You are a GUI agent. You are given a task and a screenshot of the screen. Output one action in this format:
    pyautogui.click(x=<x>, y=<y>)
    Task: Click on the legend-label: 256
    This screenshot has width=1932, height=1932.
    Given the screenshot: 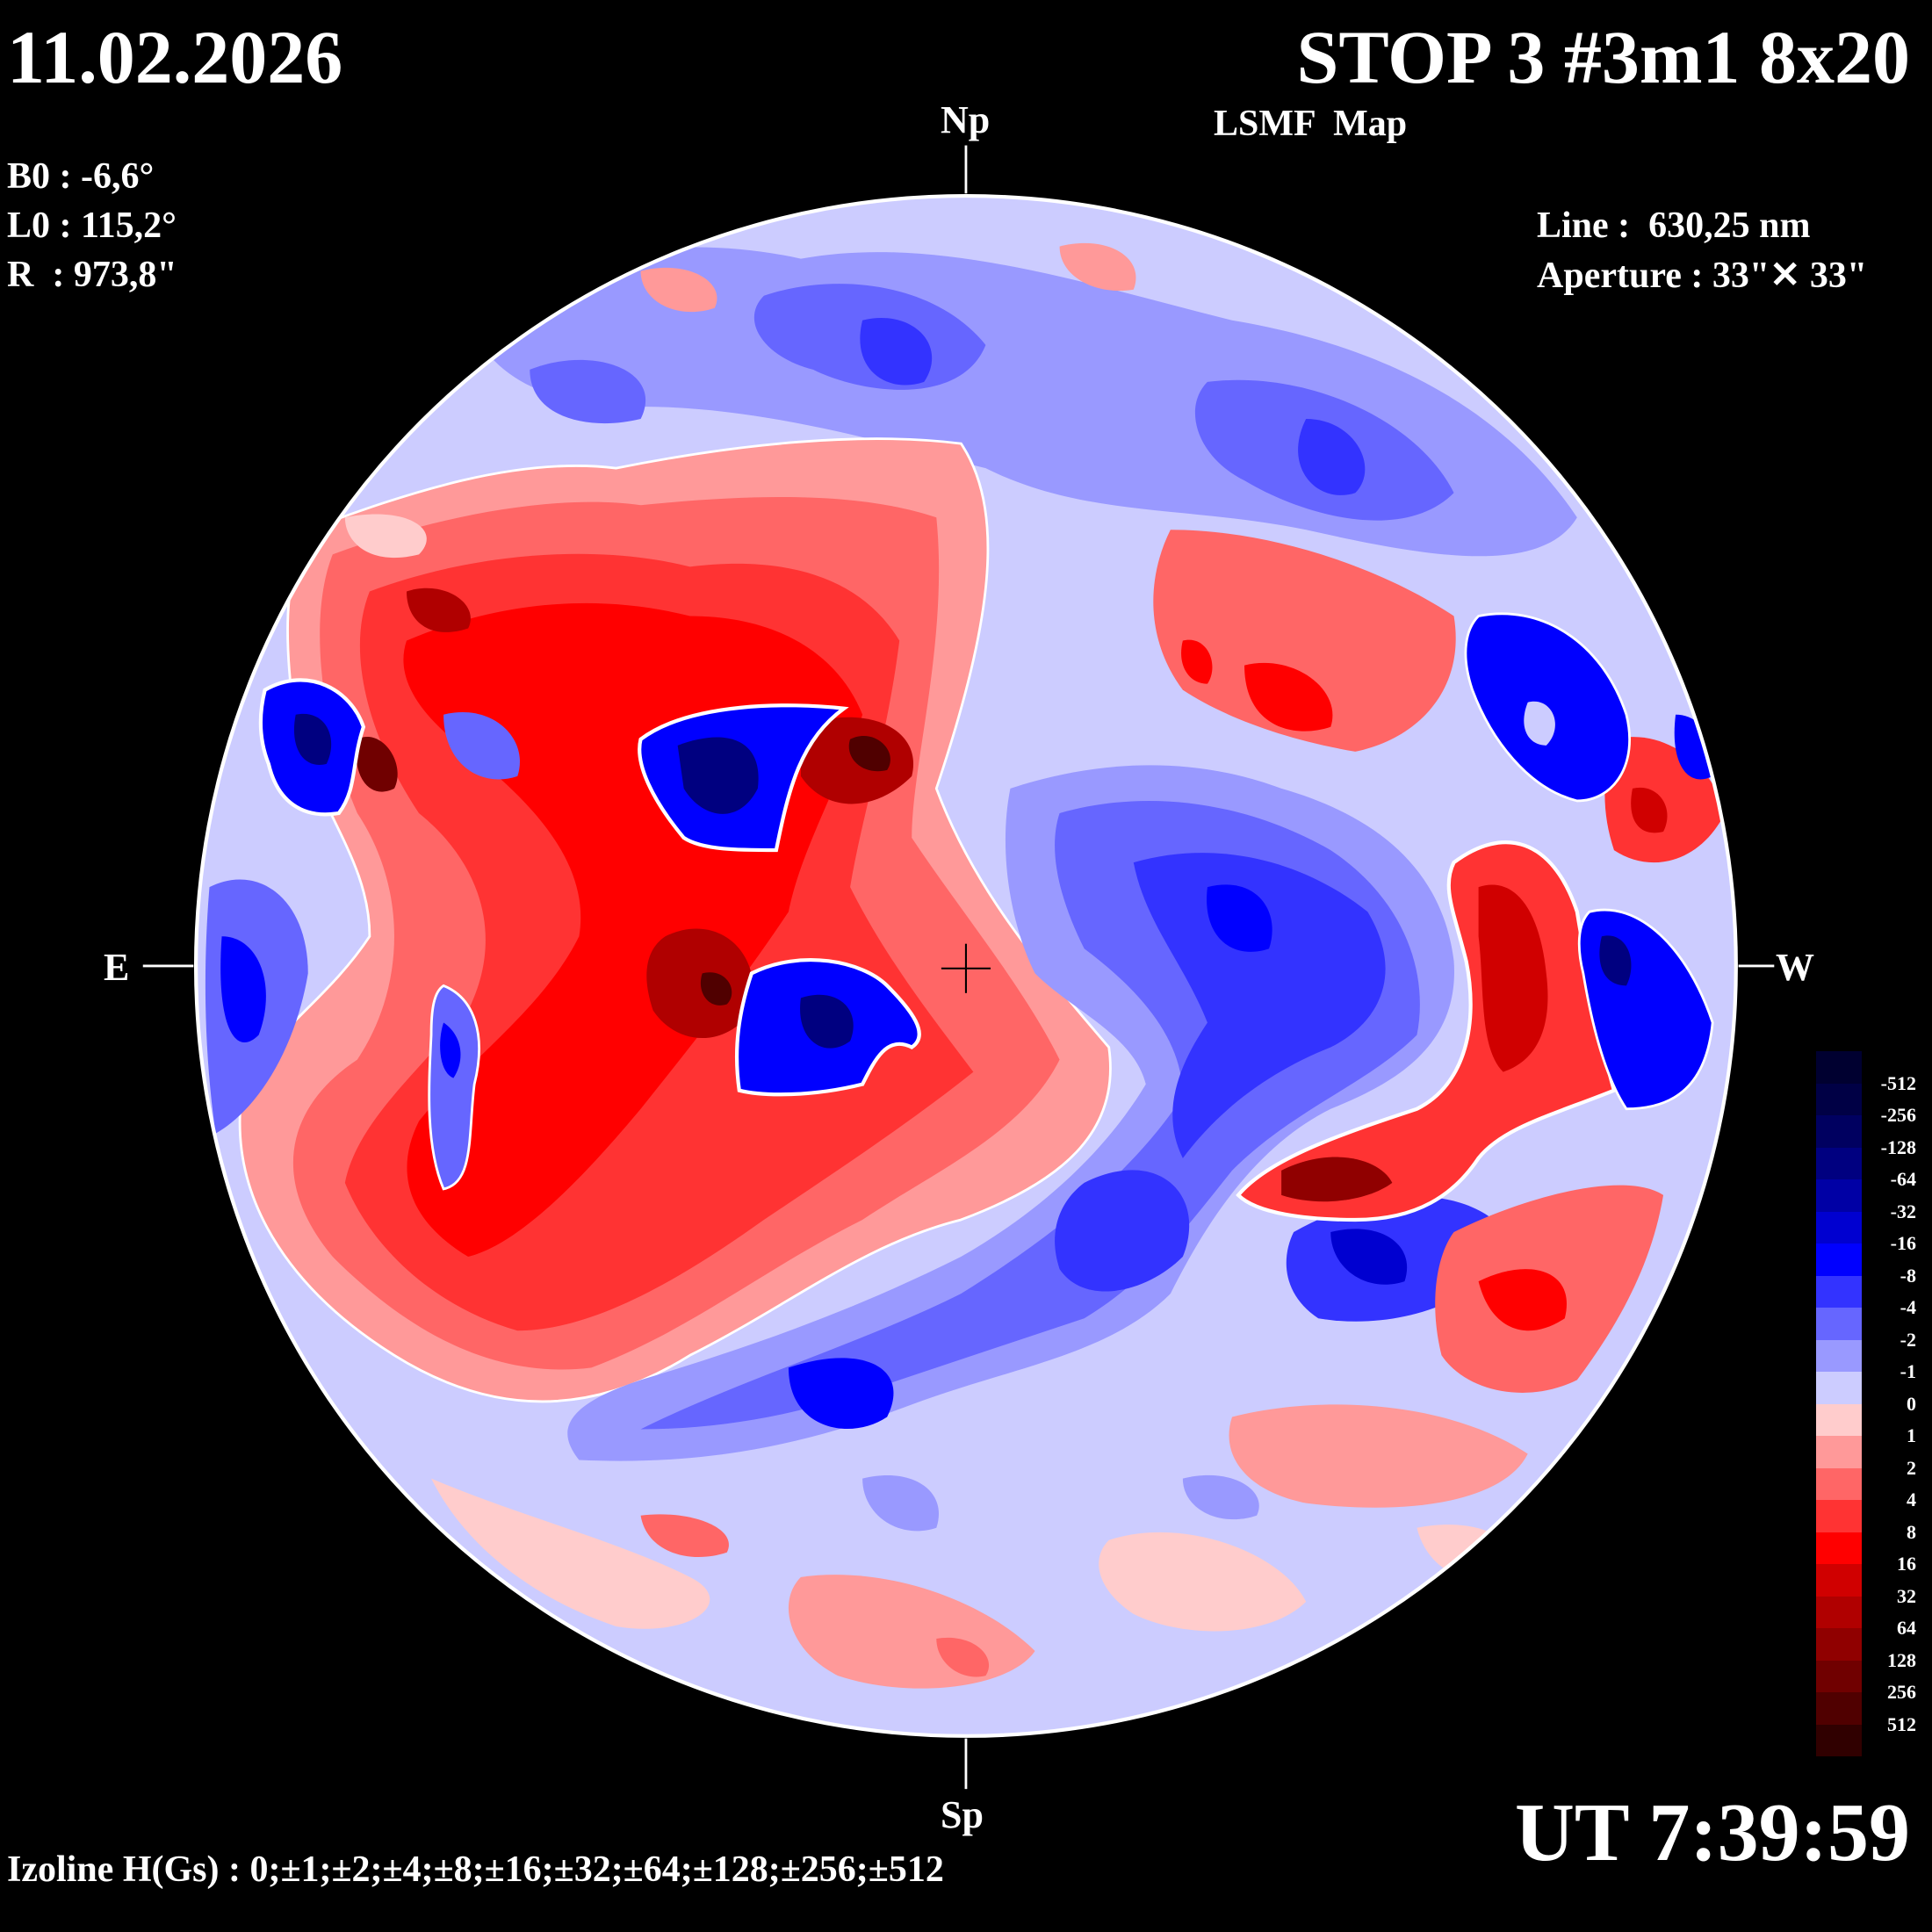 What is the action you would take?
    pyautogui.click(x=1902, y=1692)
    